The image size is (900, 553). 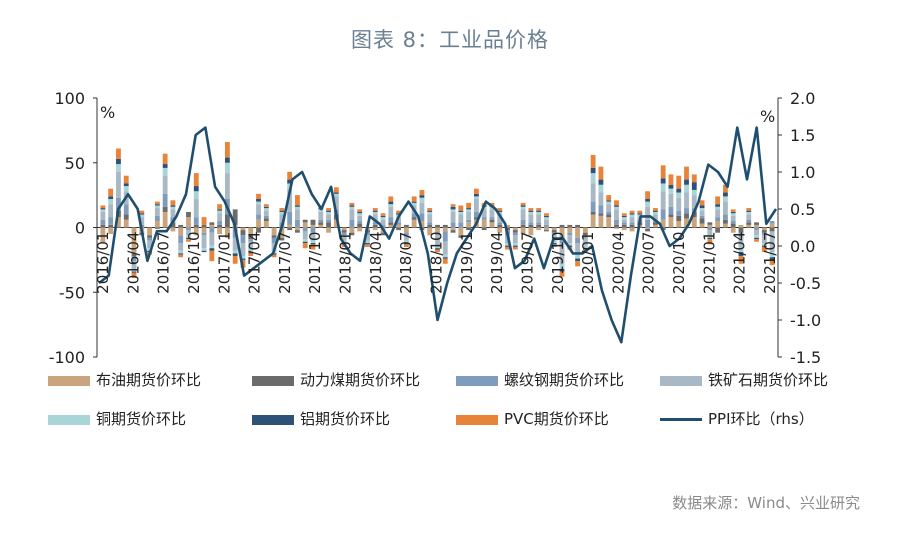 What do you see at coordinates (564, 380) in the screenshot?
I see `legend-label-rebar: 螺纹钢期货价环比` at bounding box center [564, 380].